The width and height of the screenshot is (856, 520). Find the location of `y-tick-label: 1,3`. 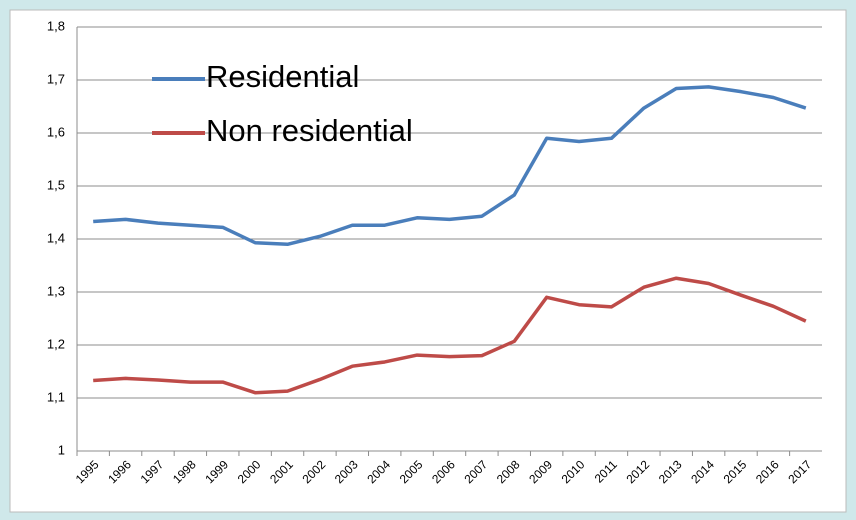

y-tick-label: 1,3 is located at coordinates (56, 290).